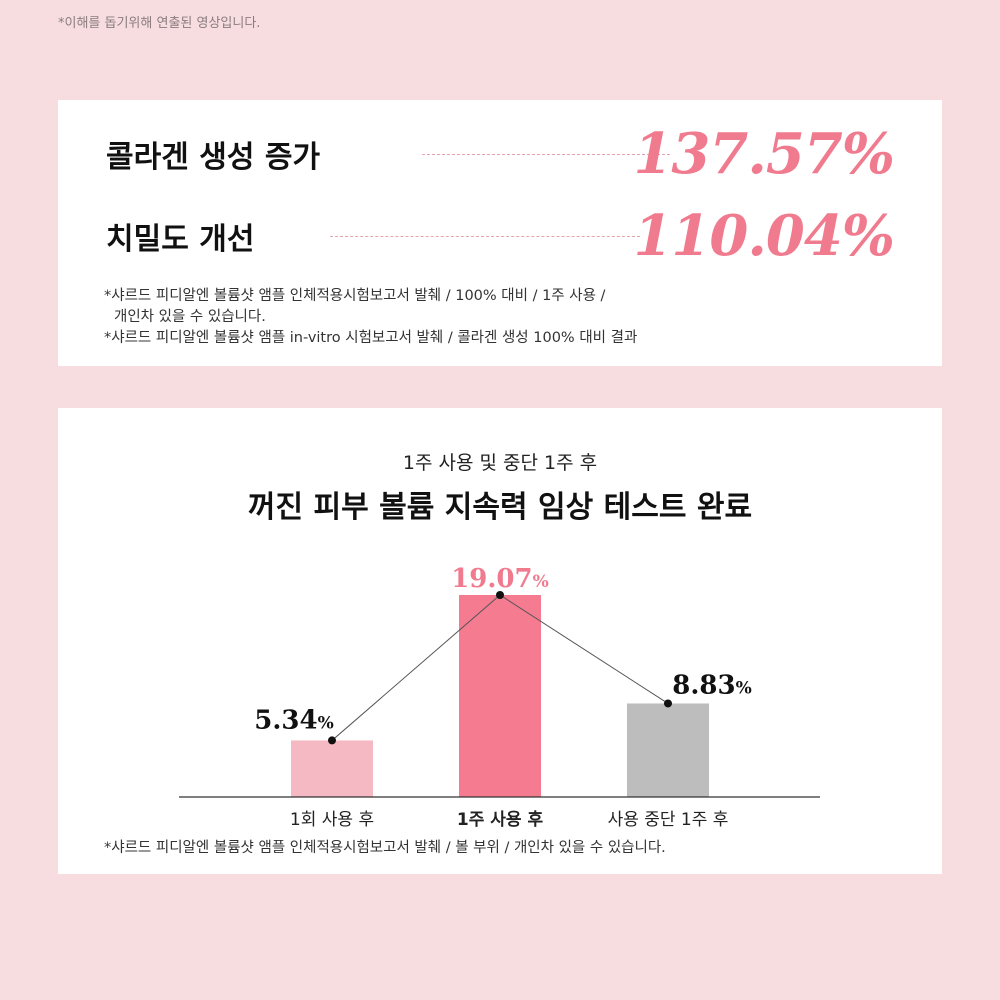  What do you see at coordinates (500, 507) in the screenshot?
I see `chart-title: 꺼진 피부 볼륨 지속력 임상 테스트 완료` at bounding box center [500, 507].